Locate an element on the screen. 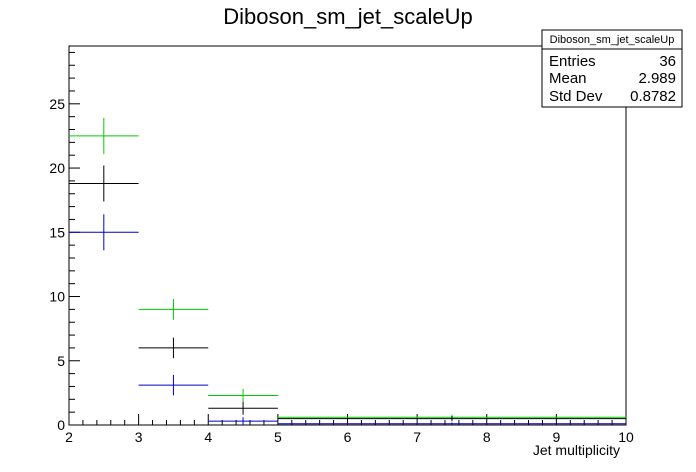  y-tick-labels: 0 5 10 15 20 25 is located at coordinates (57, 264).